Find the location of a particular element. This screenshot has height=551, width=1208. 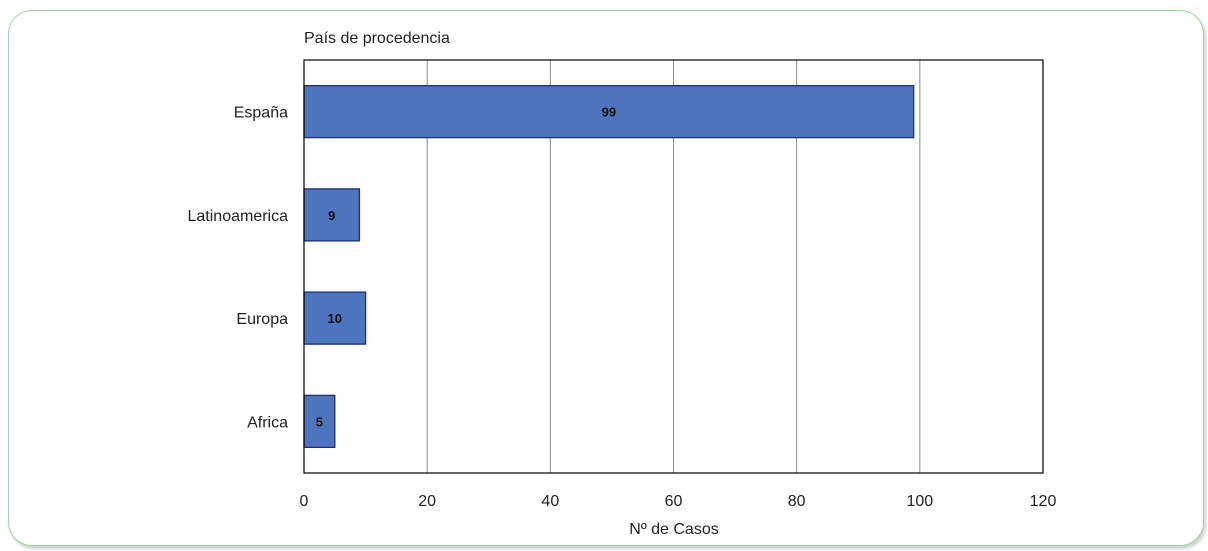

data-label: 9 is located at coordinates (331, 215).